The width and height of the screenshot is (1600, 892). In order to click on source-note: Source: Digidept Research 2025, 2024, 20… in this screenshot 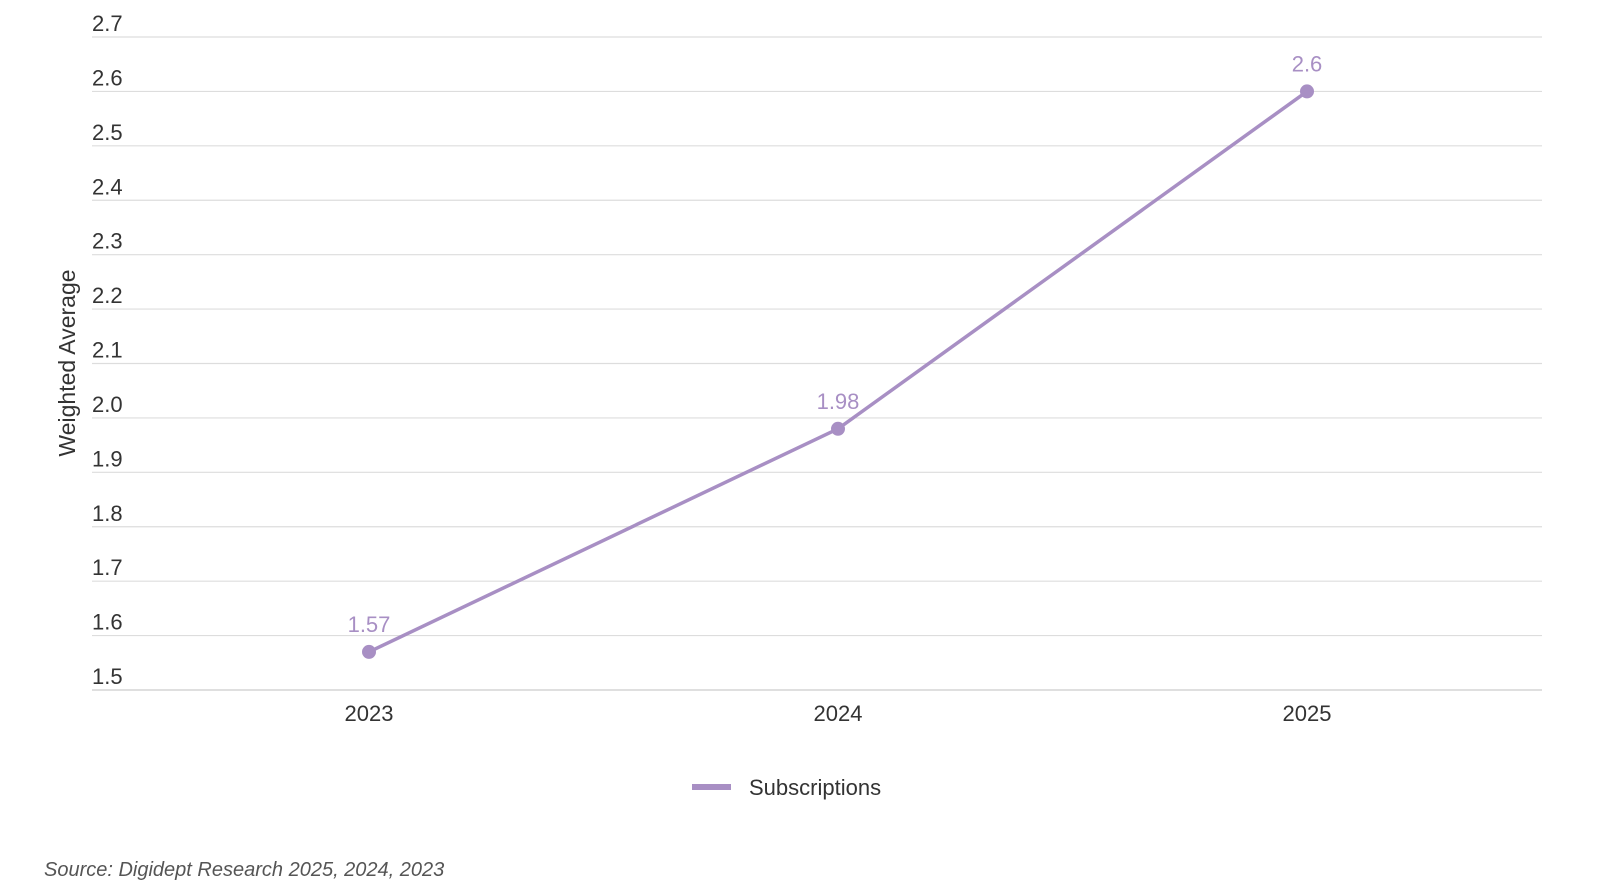, I will do `click(244, 870)`.